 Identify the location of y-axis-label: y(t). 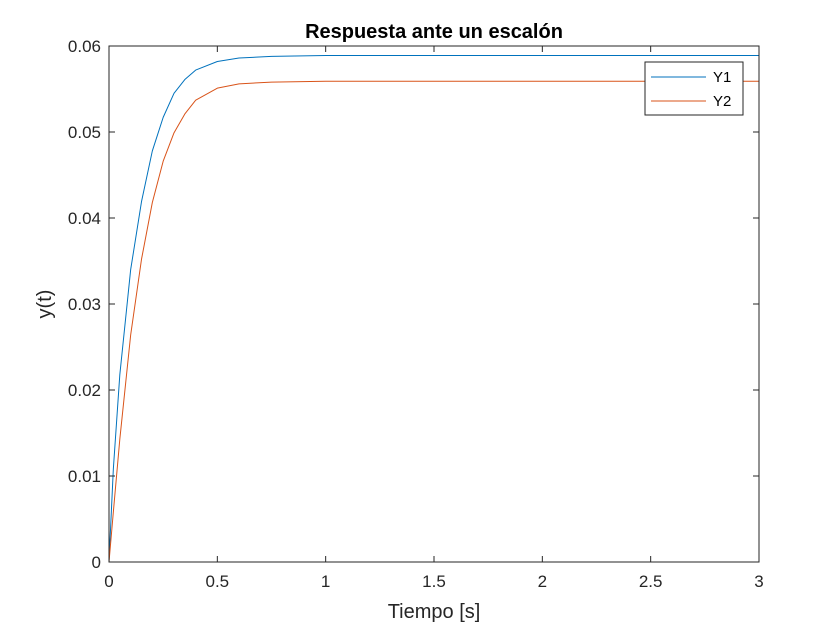
(45, 304).